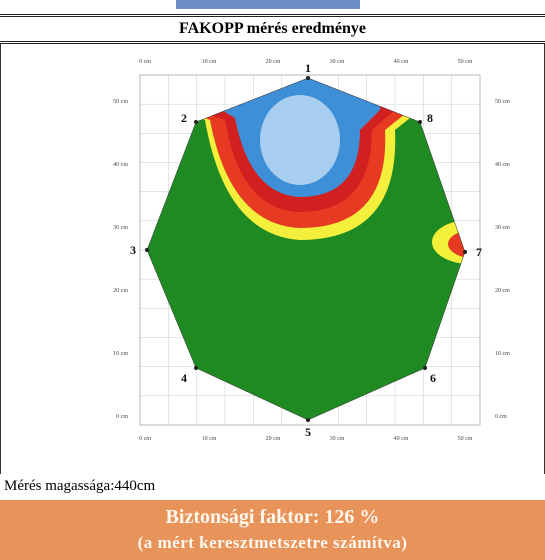 This screenshot has height=560, width=545. What do you see at coordinates (272, 517) in the screenshot?
I see `safety-factor: Biztonsági faktor: 126 %` at bounding box center [272, 517].